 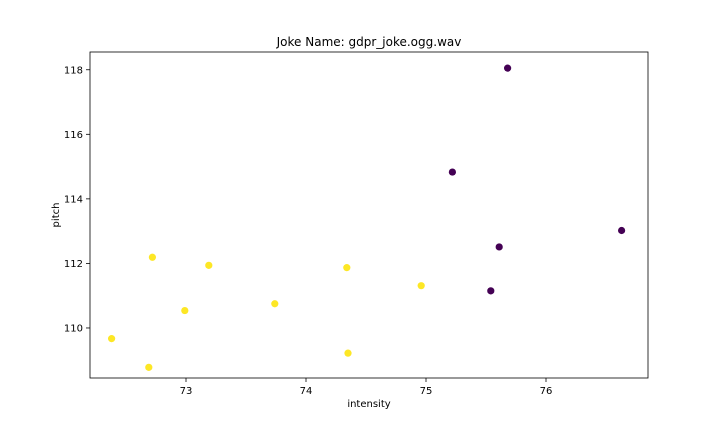 I want to click on x-axis: 73 74 75 76, so click(x=366, y=387).